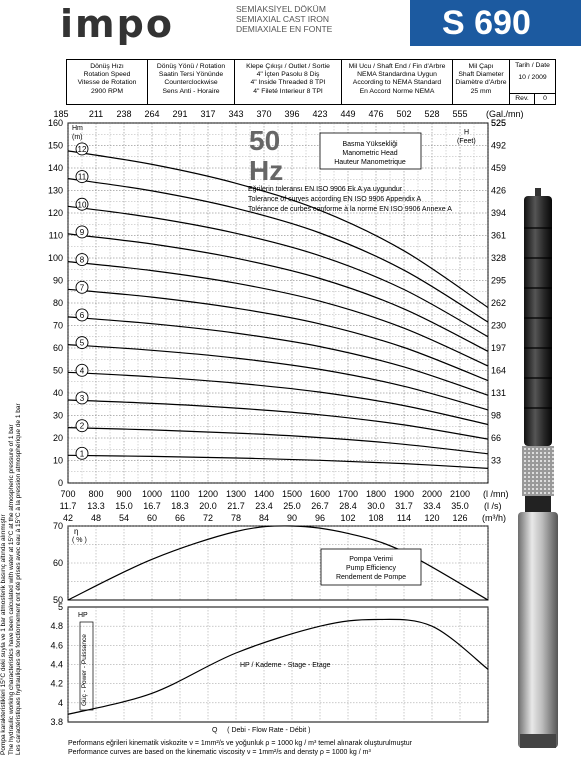  Describe the element at coordinates (493, 506) in the screenshot. I see `ls-unit: (l /s)` at that location.